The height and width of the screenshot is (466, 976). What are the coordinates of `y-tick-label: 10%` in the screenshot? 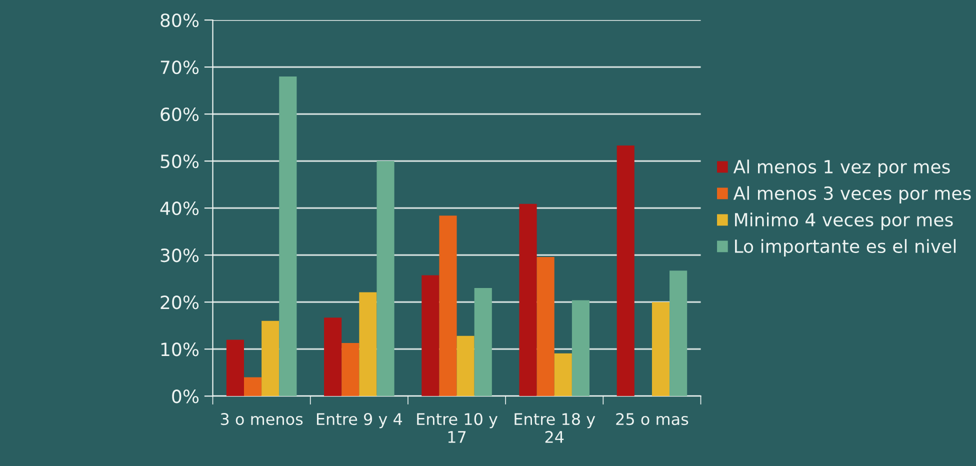 It's located at (180, 349).